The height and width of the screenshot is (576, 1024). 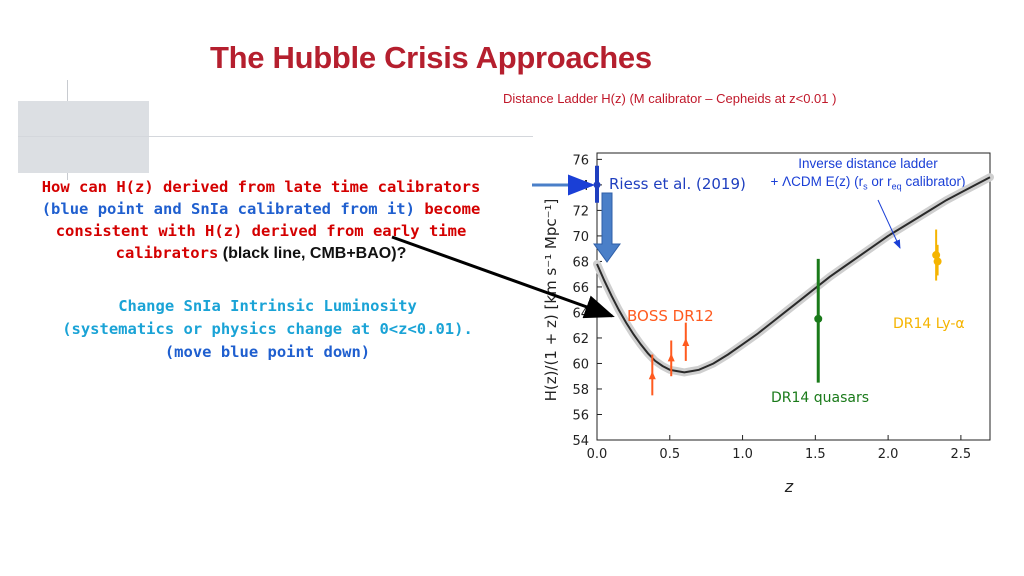 I want to click on annotation-arrow, so click(x=889, y=224).